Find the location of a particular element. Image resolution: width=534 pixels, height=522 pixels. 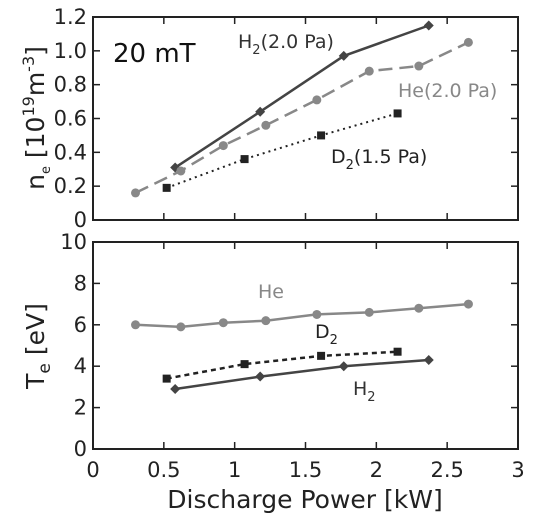

series-label-h2-bottom: H2 is located at coordinates (364, 391).